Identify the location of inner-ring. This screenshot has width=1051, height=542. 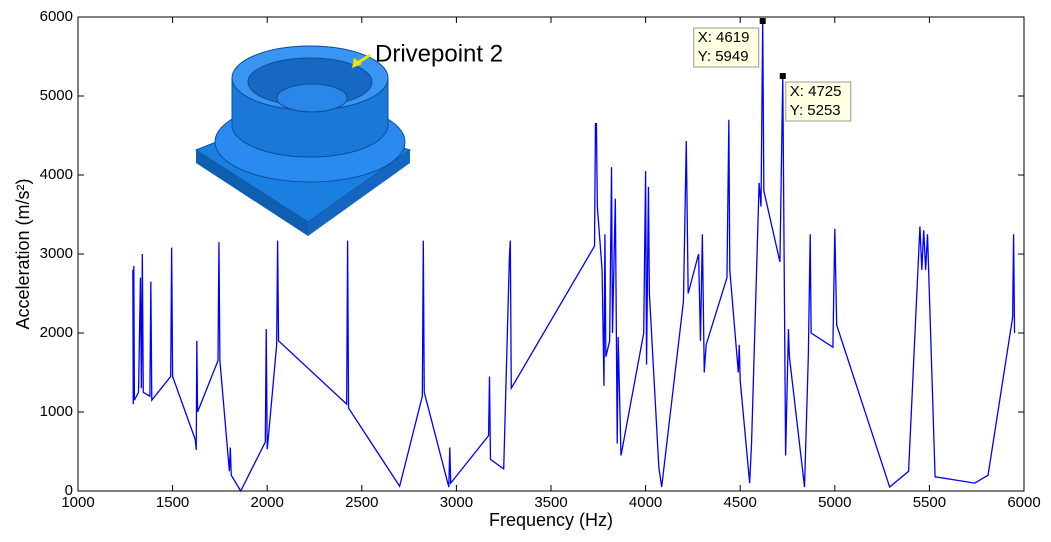
(312, 98).